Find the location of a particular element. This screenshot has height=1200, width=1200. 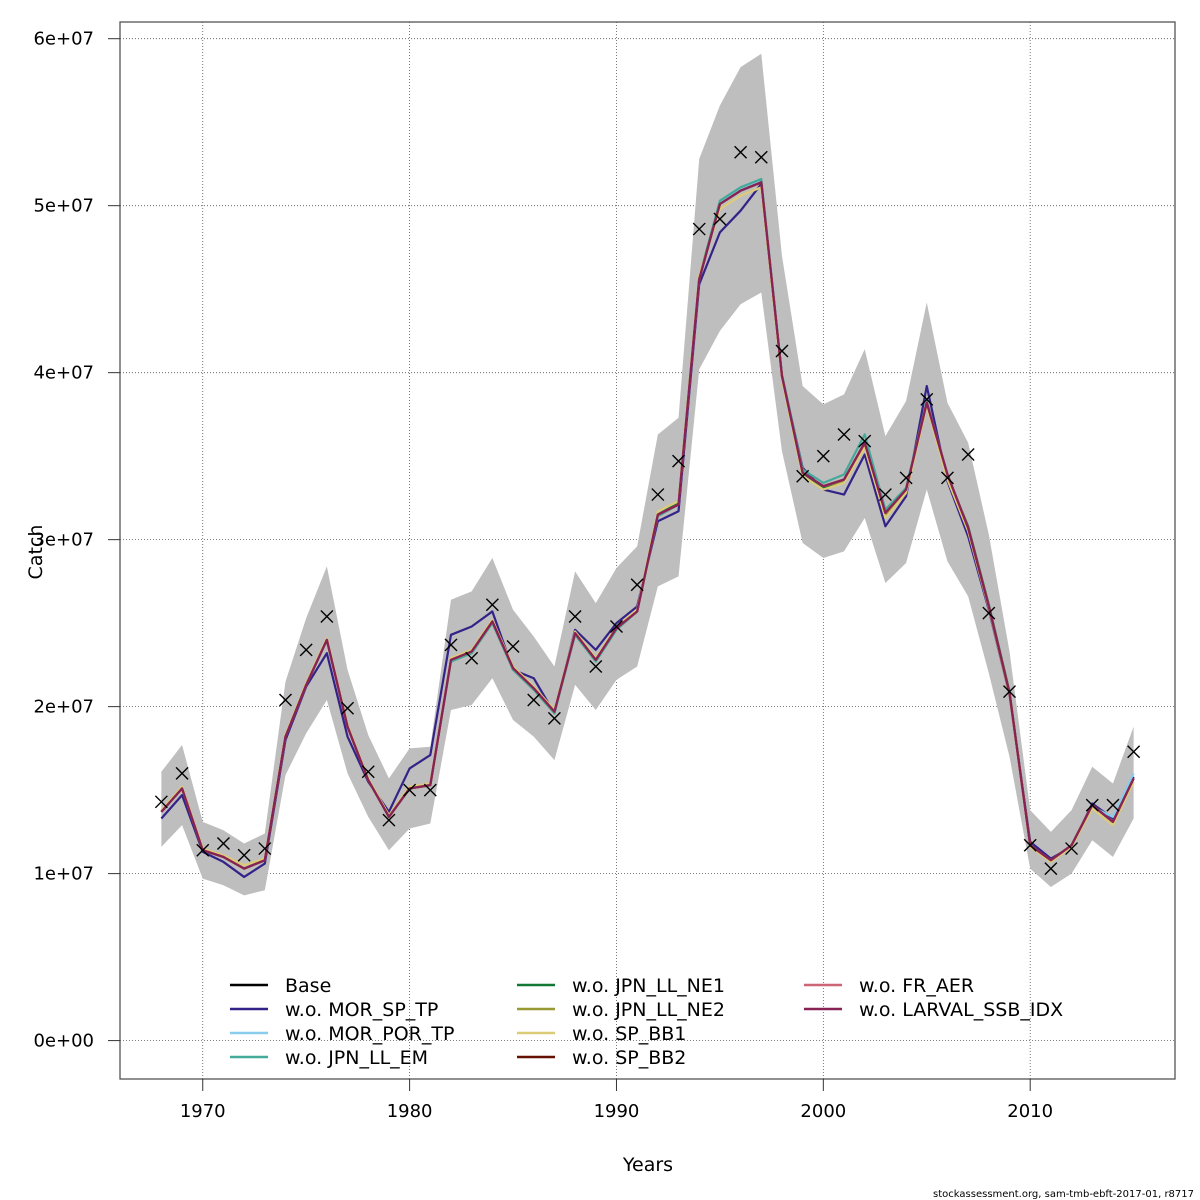

legend-label: w.o. FR_AER is located at coordinates (916, 986).